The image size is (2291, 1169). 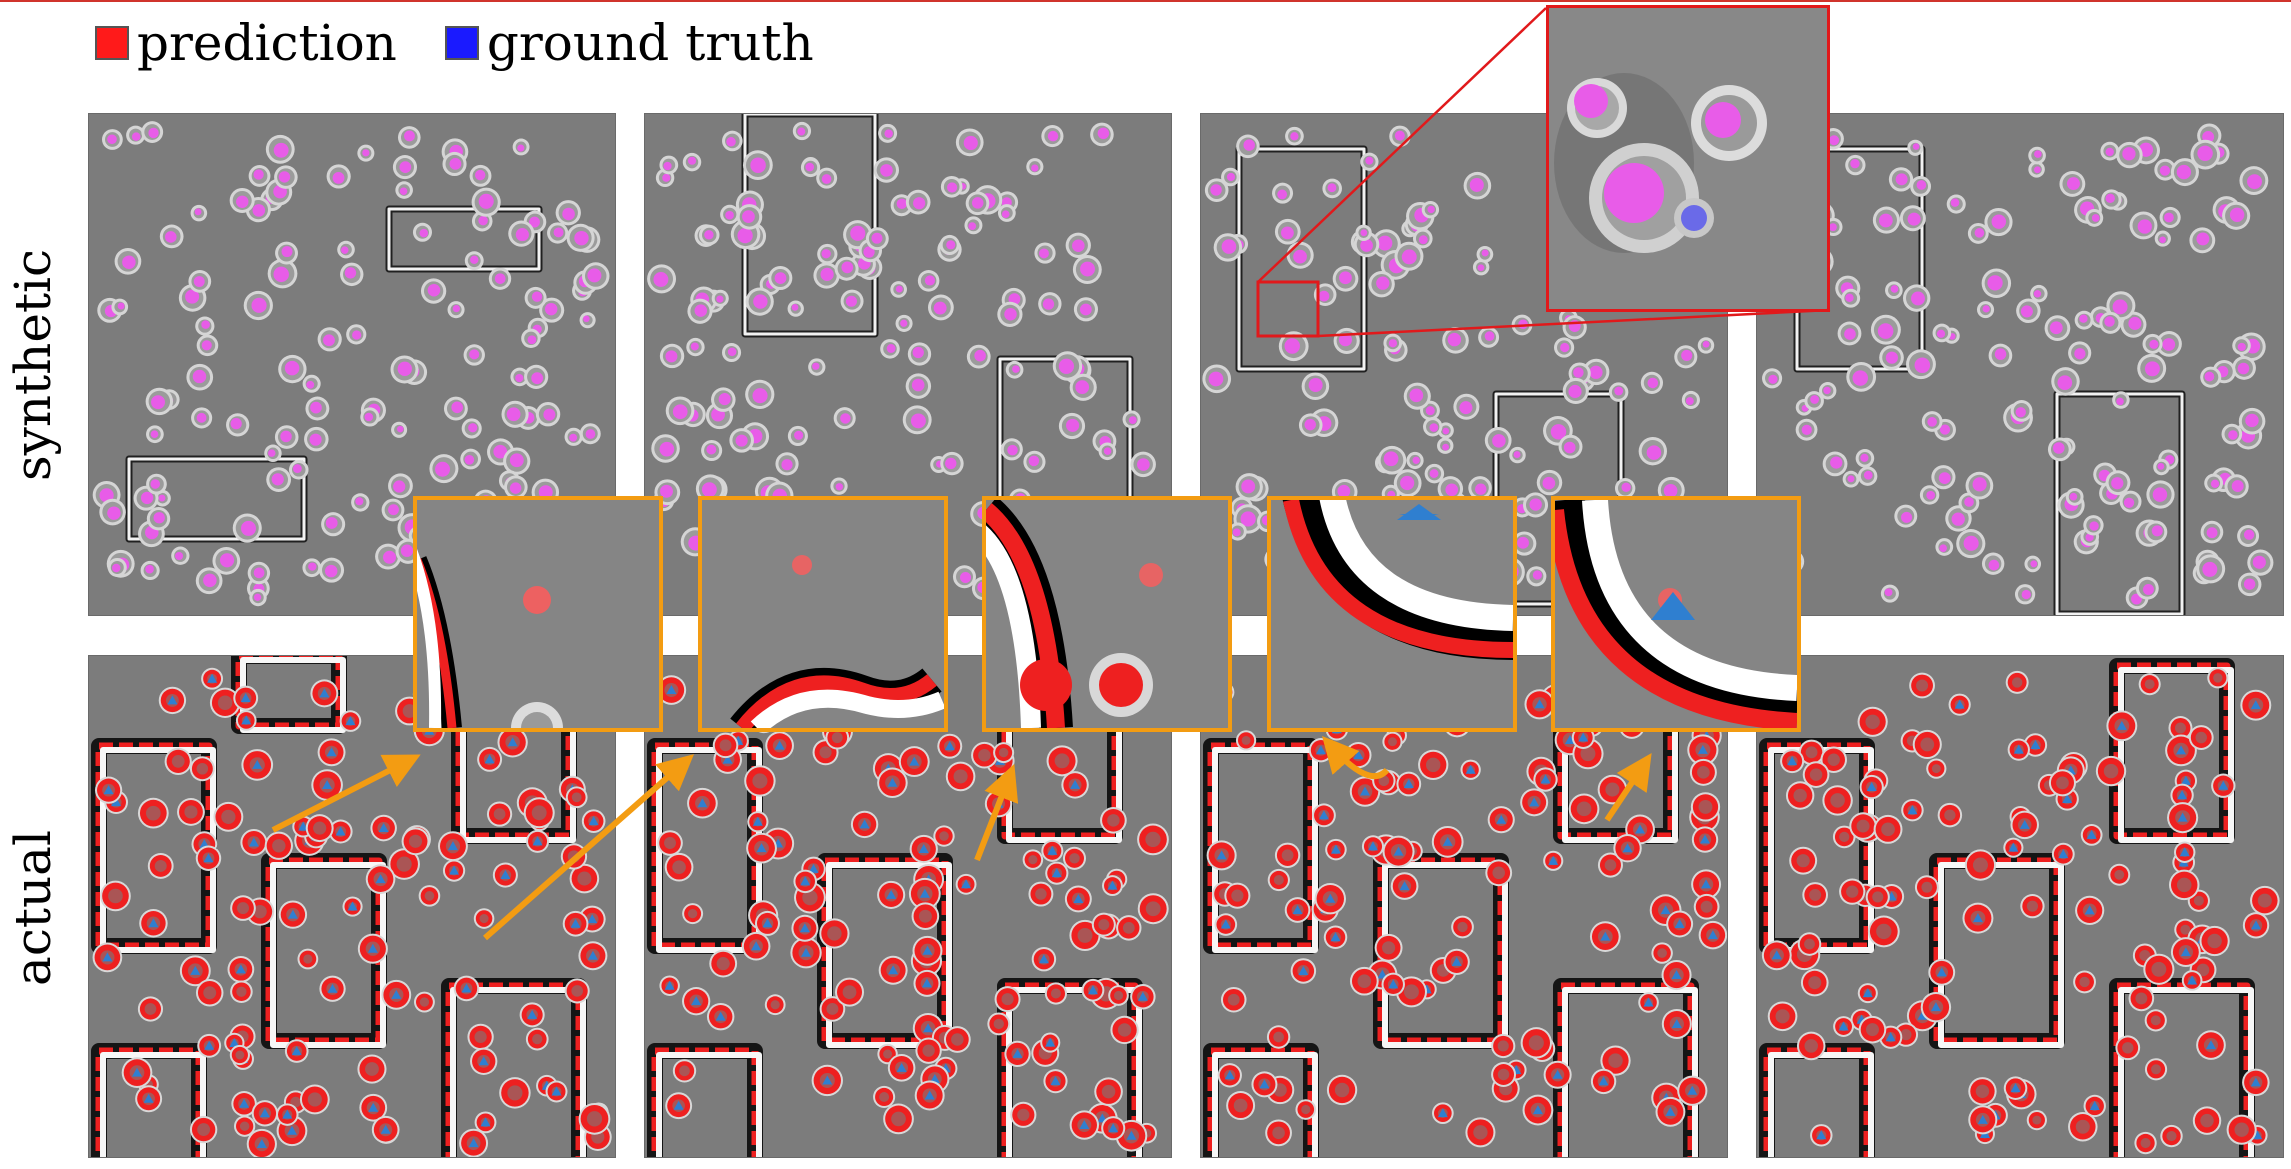 I want to click on legend-item-prediction: prediction, so click(x=246, y=43).